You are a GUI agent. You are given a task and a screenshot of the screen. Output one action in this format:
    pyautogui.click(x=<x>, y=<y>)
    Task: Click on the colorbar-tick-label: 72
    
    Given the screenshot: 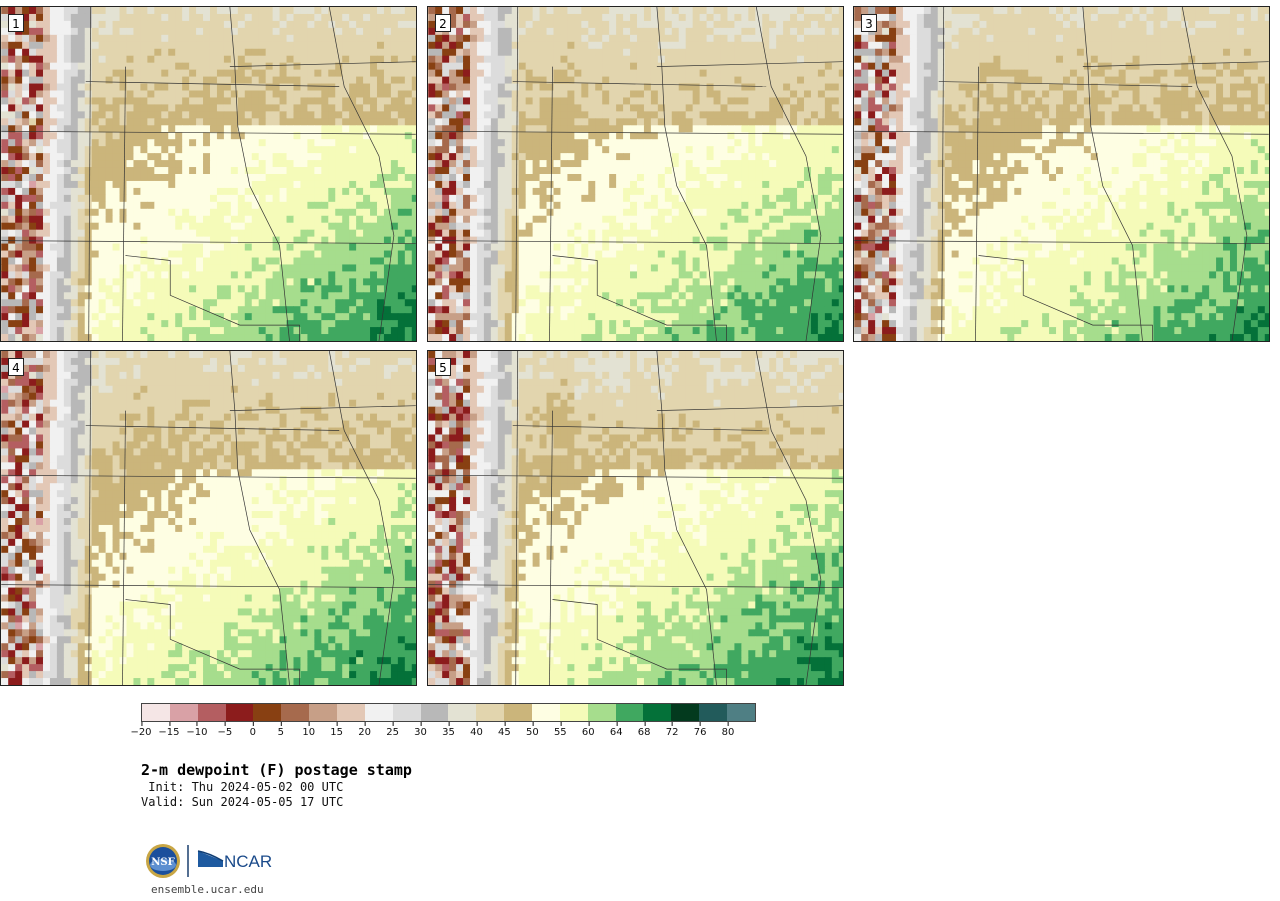 What is the action you would take?
    pyautogui.click(x=672, y=730)
    